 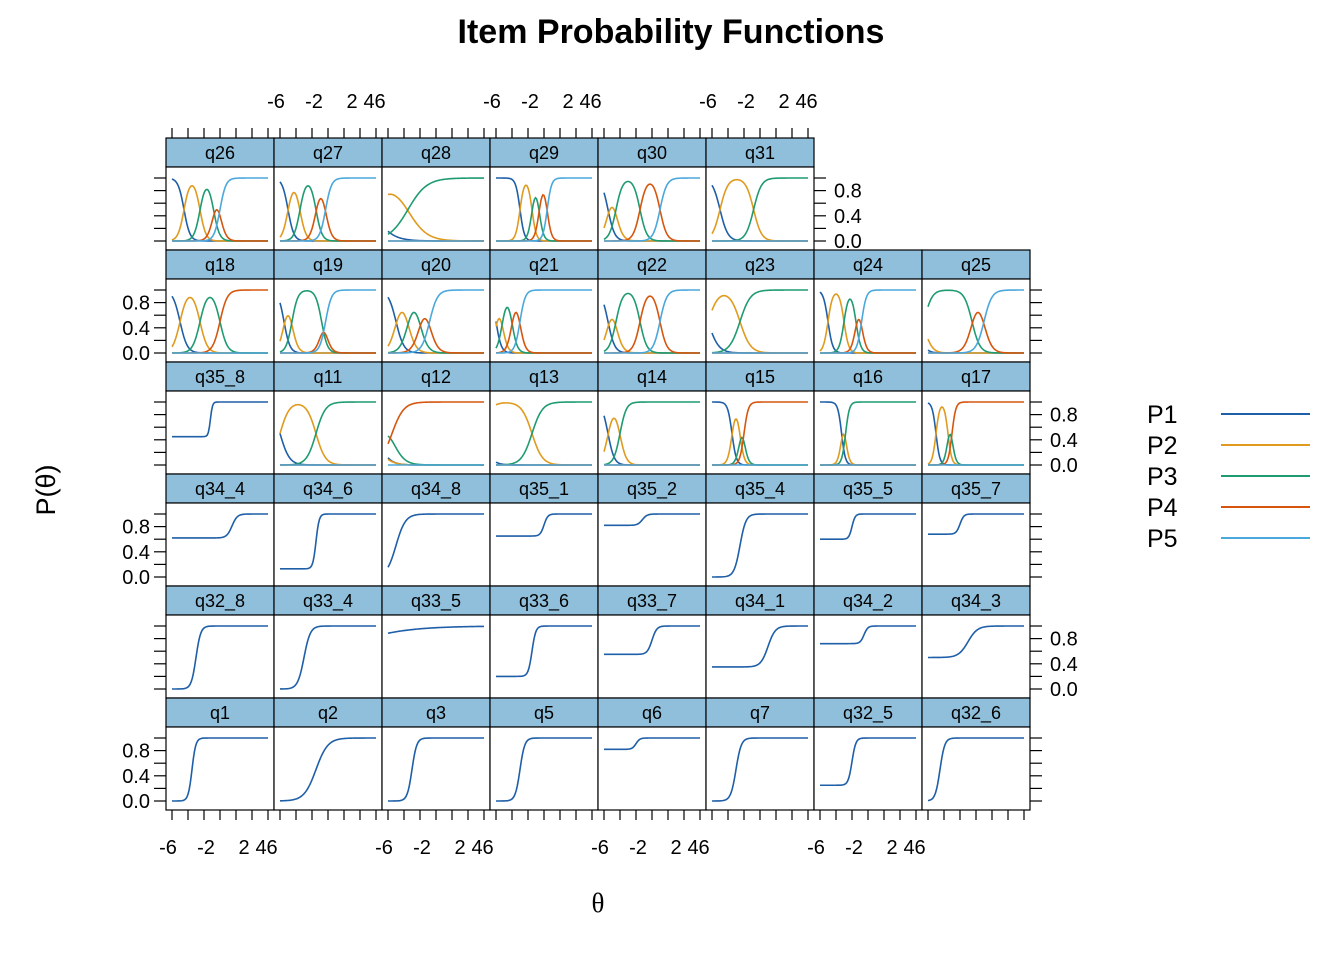 What do you see at coordinates (652, 520) in the screenshot?
I see `curve-q35_2-p1` at bounding box center [652, 520].